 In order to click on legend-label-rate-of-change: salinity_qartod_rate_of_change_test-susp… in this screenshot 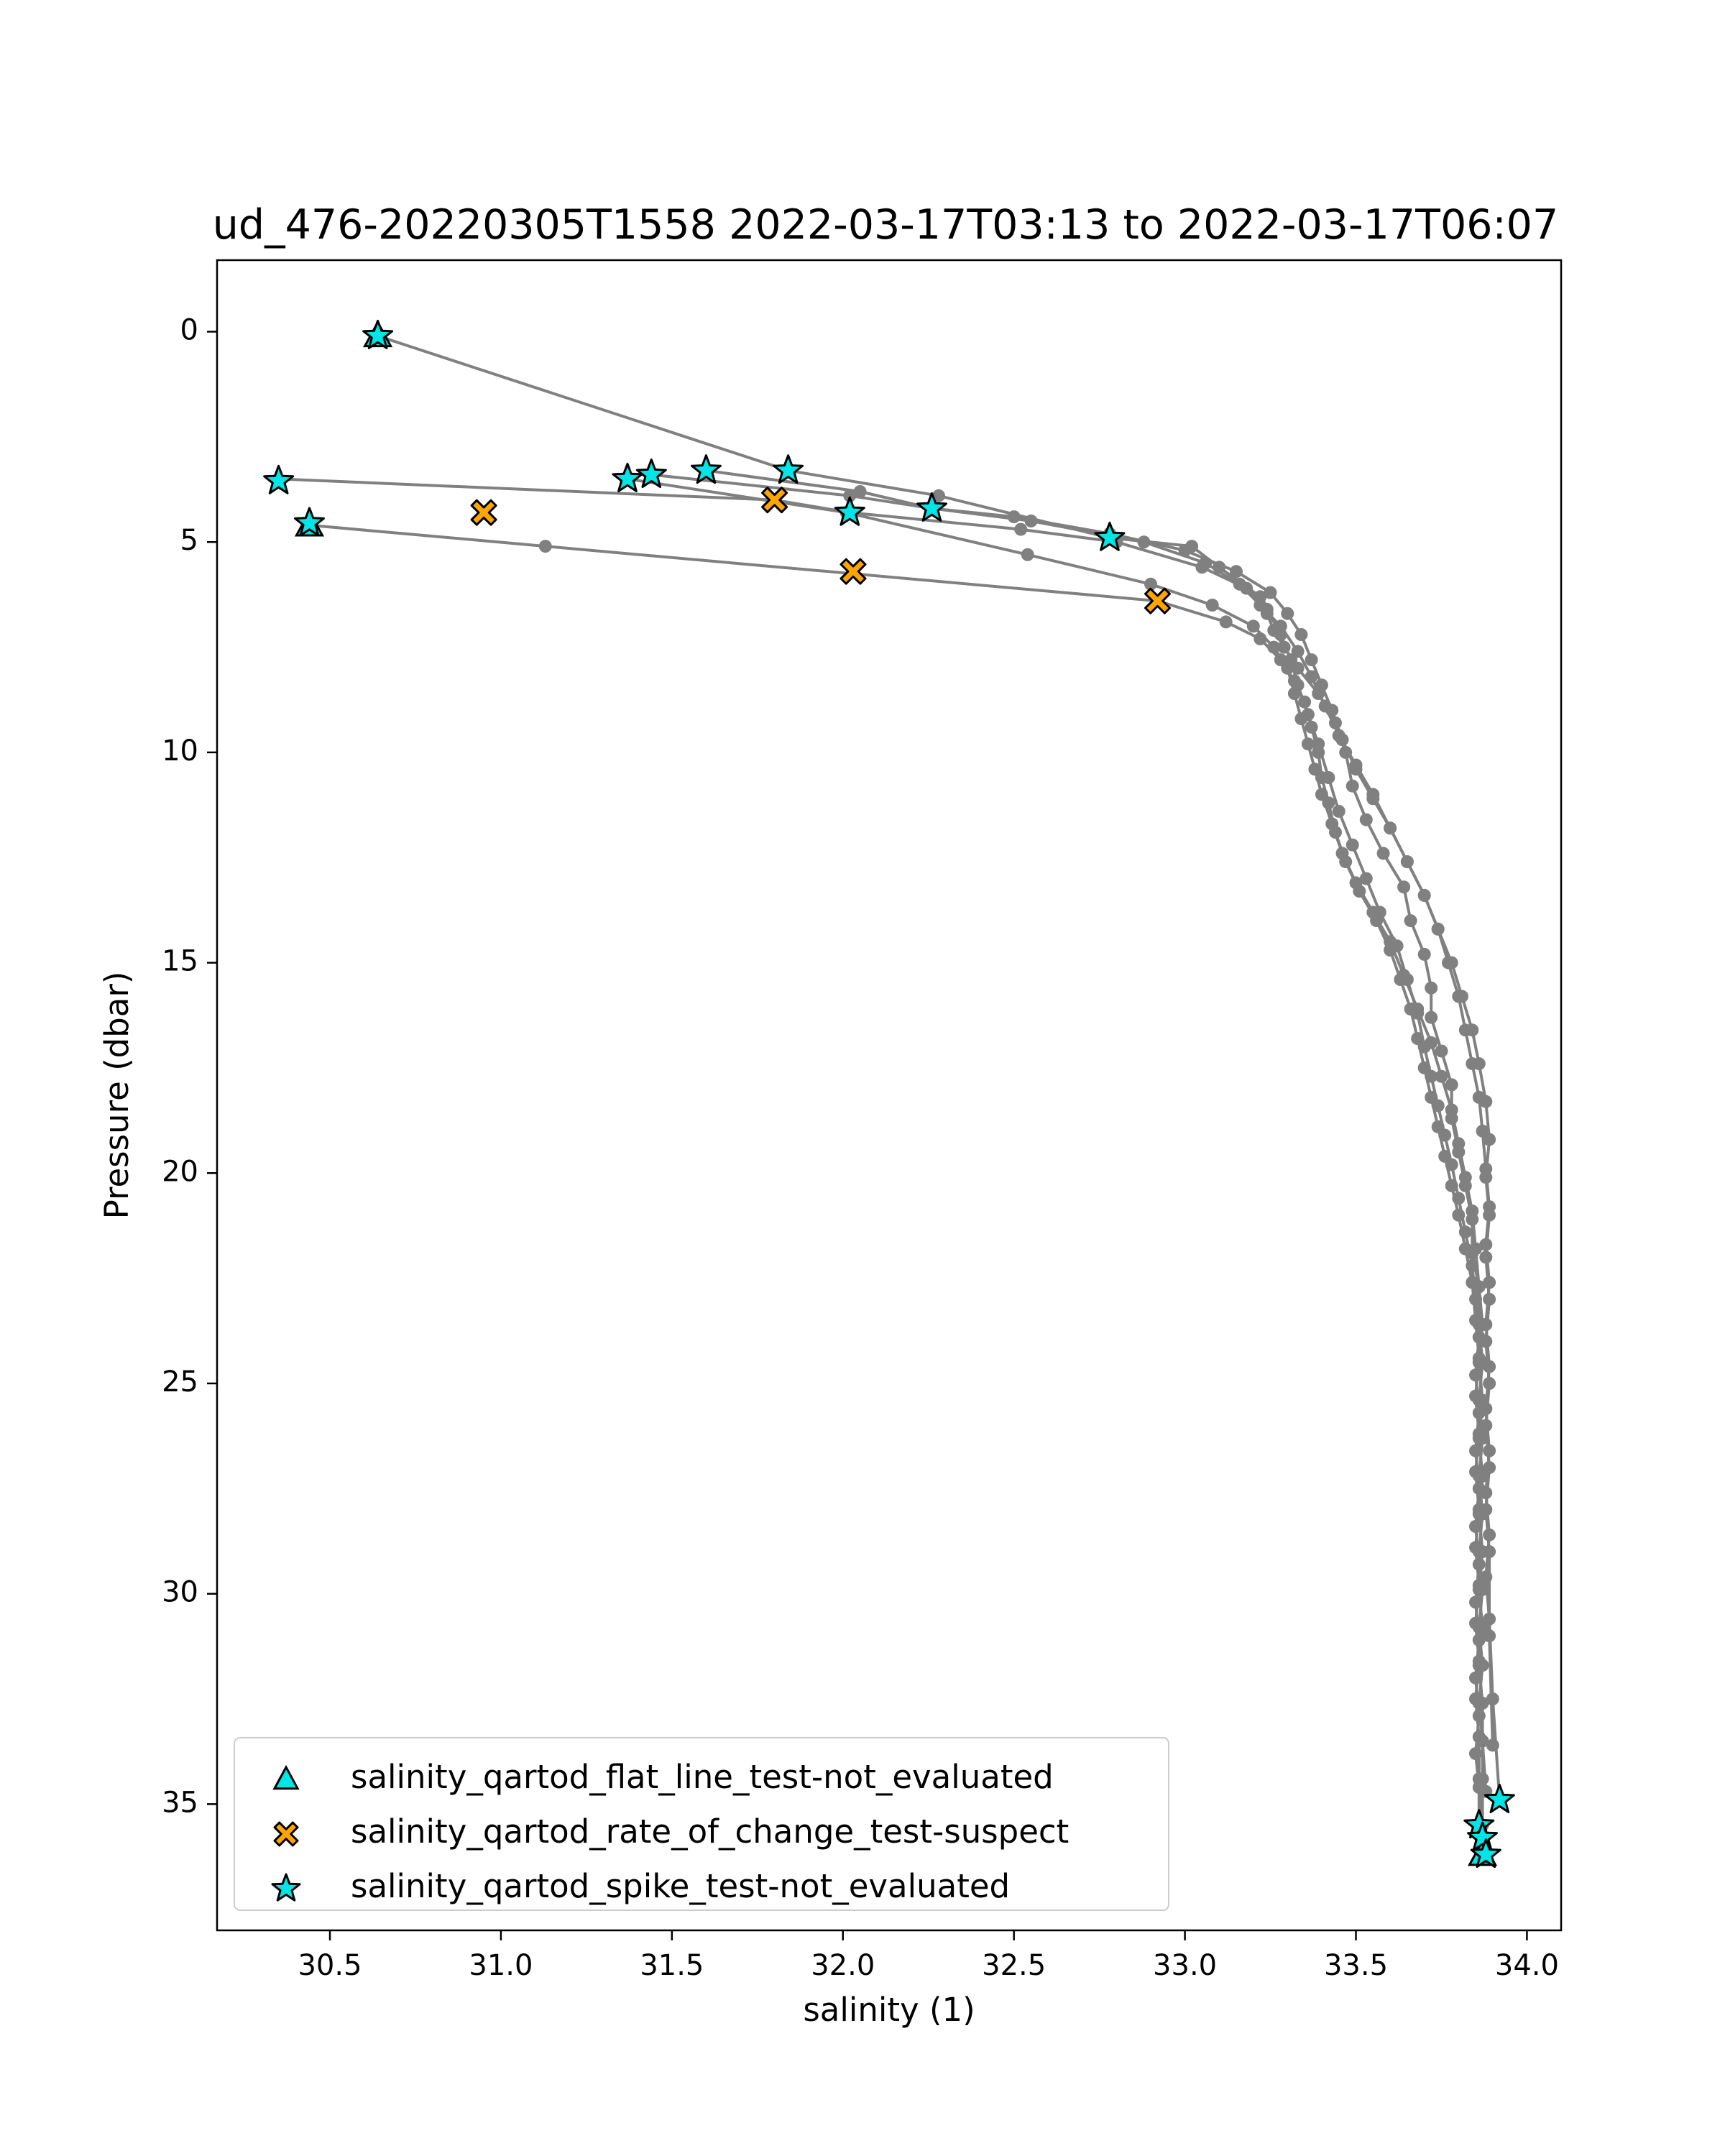, I will do `click(710, 1831)`.